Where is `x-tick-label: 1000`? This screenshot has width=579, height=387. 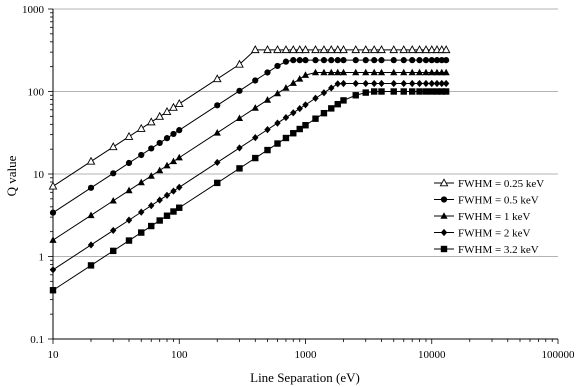
x-tick-label: 1000 is located at coordinates (306, 355).